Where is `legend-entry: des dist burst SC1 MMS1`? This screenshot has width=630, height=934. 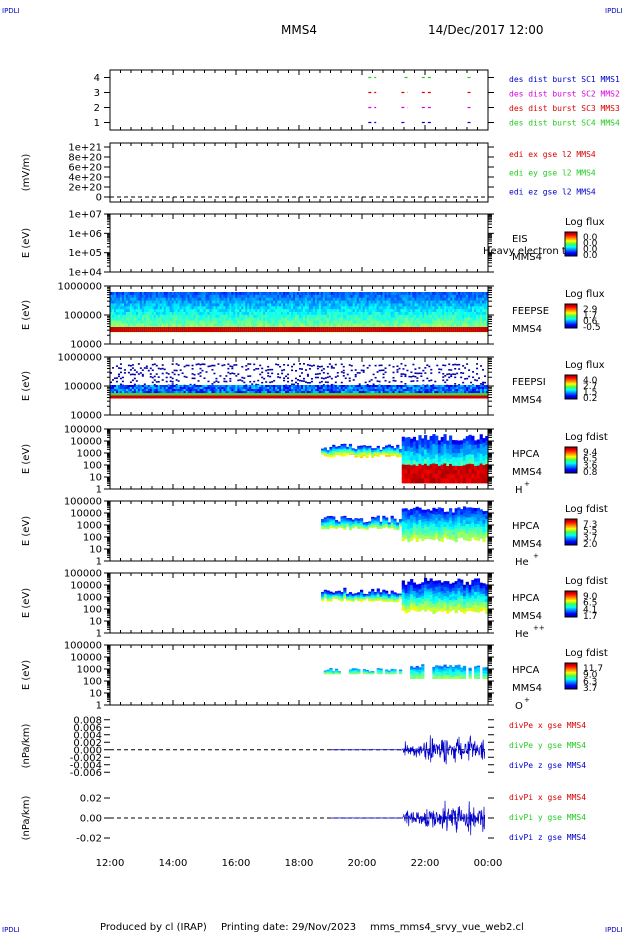
legend-entry: des dist burst SC1 MMS1 is located at coordinates (564, 79).